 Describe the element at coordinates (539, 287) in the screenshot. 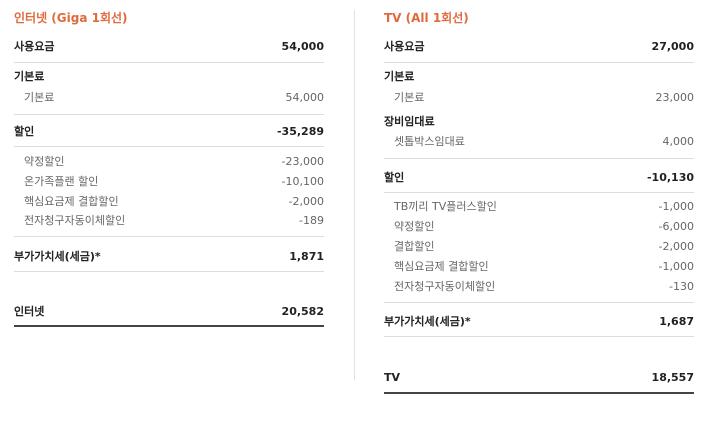

I see `tv-discount-item: 전자청구자동이체할인 -130` at that location.